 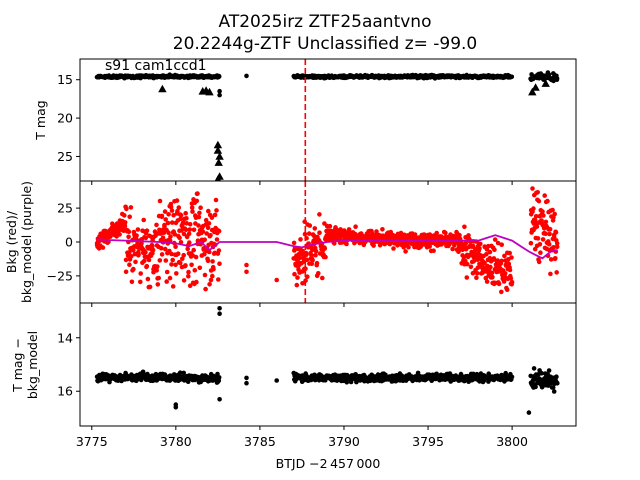 What do you see at coordinates (32, 365) in the screenshot?
I see `tmag-minus-bkg-y-label-line2: bkg_model` at bounding box center [32, 365].